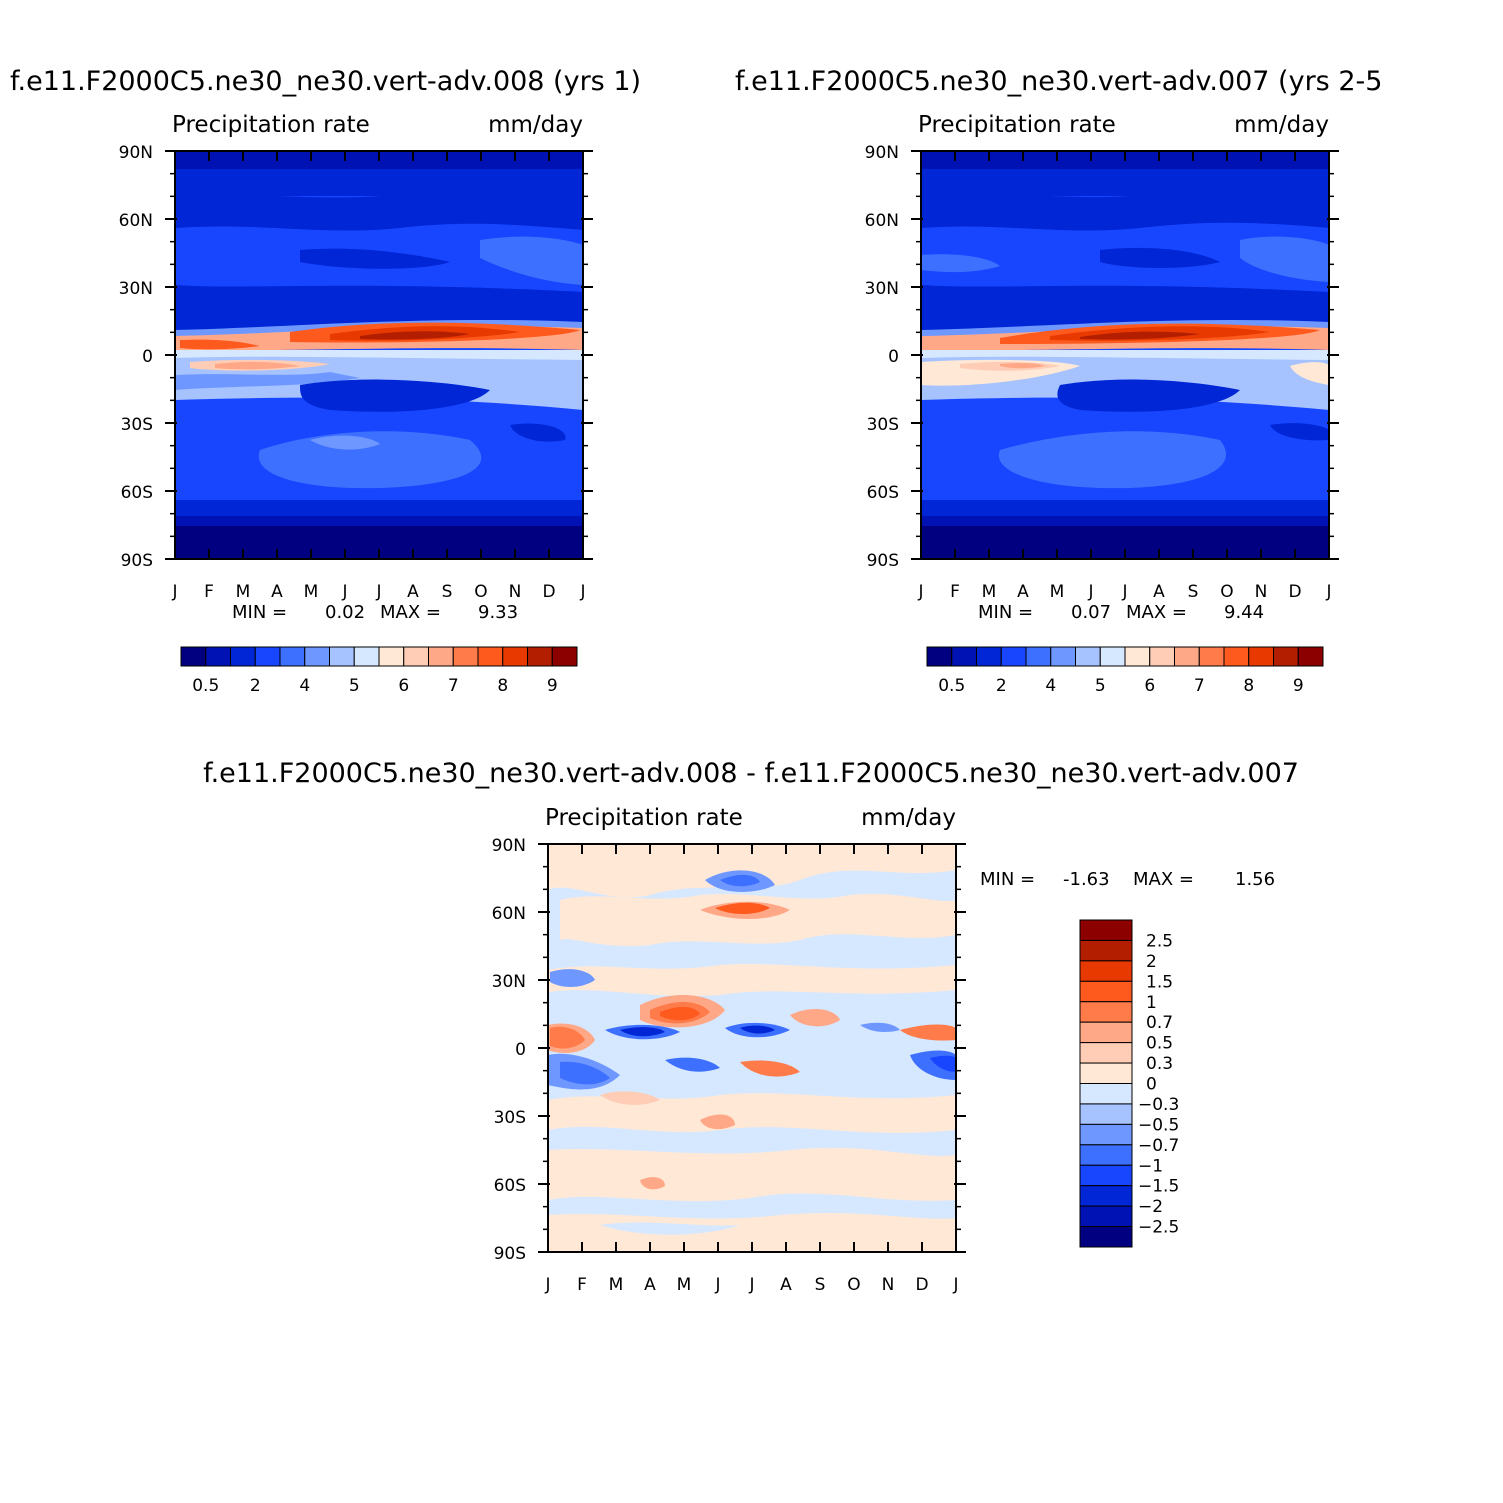 This screenshot has width=1503, height=1503. Describe the element at coordinates (1158, 1125) in the screenshot. I see `colorbar-label: −0.5` at that location.